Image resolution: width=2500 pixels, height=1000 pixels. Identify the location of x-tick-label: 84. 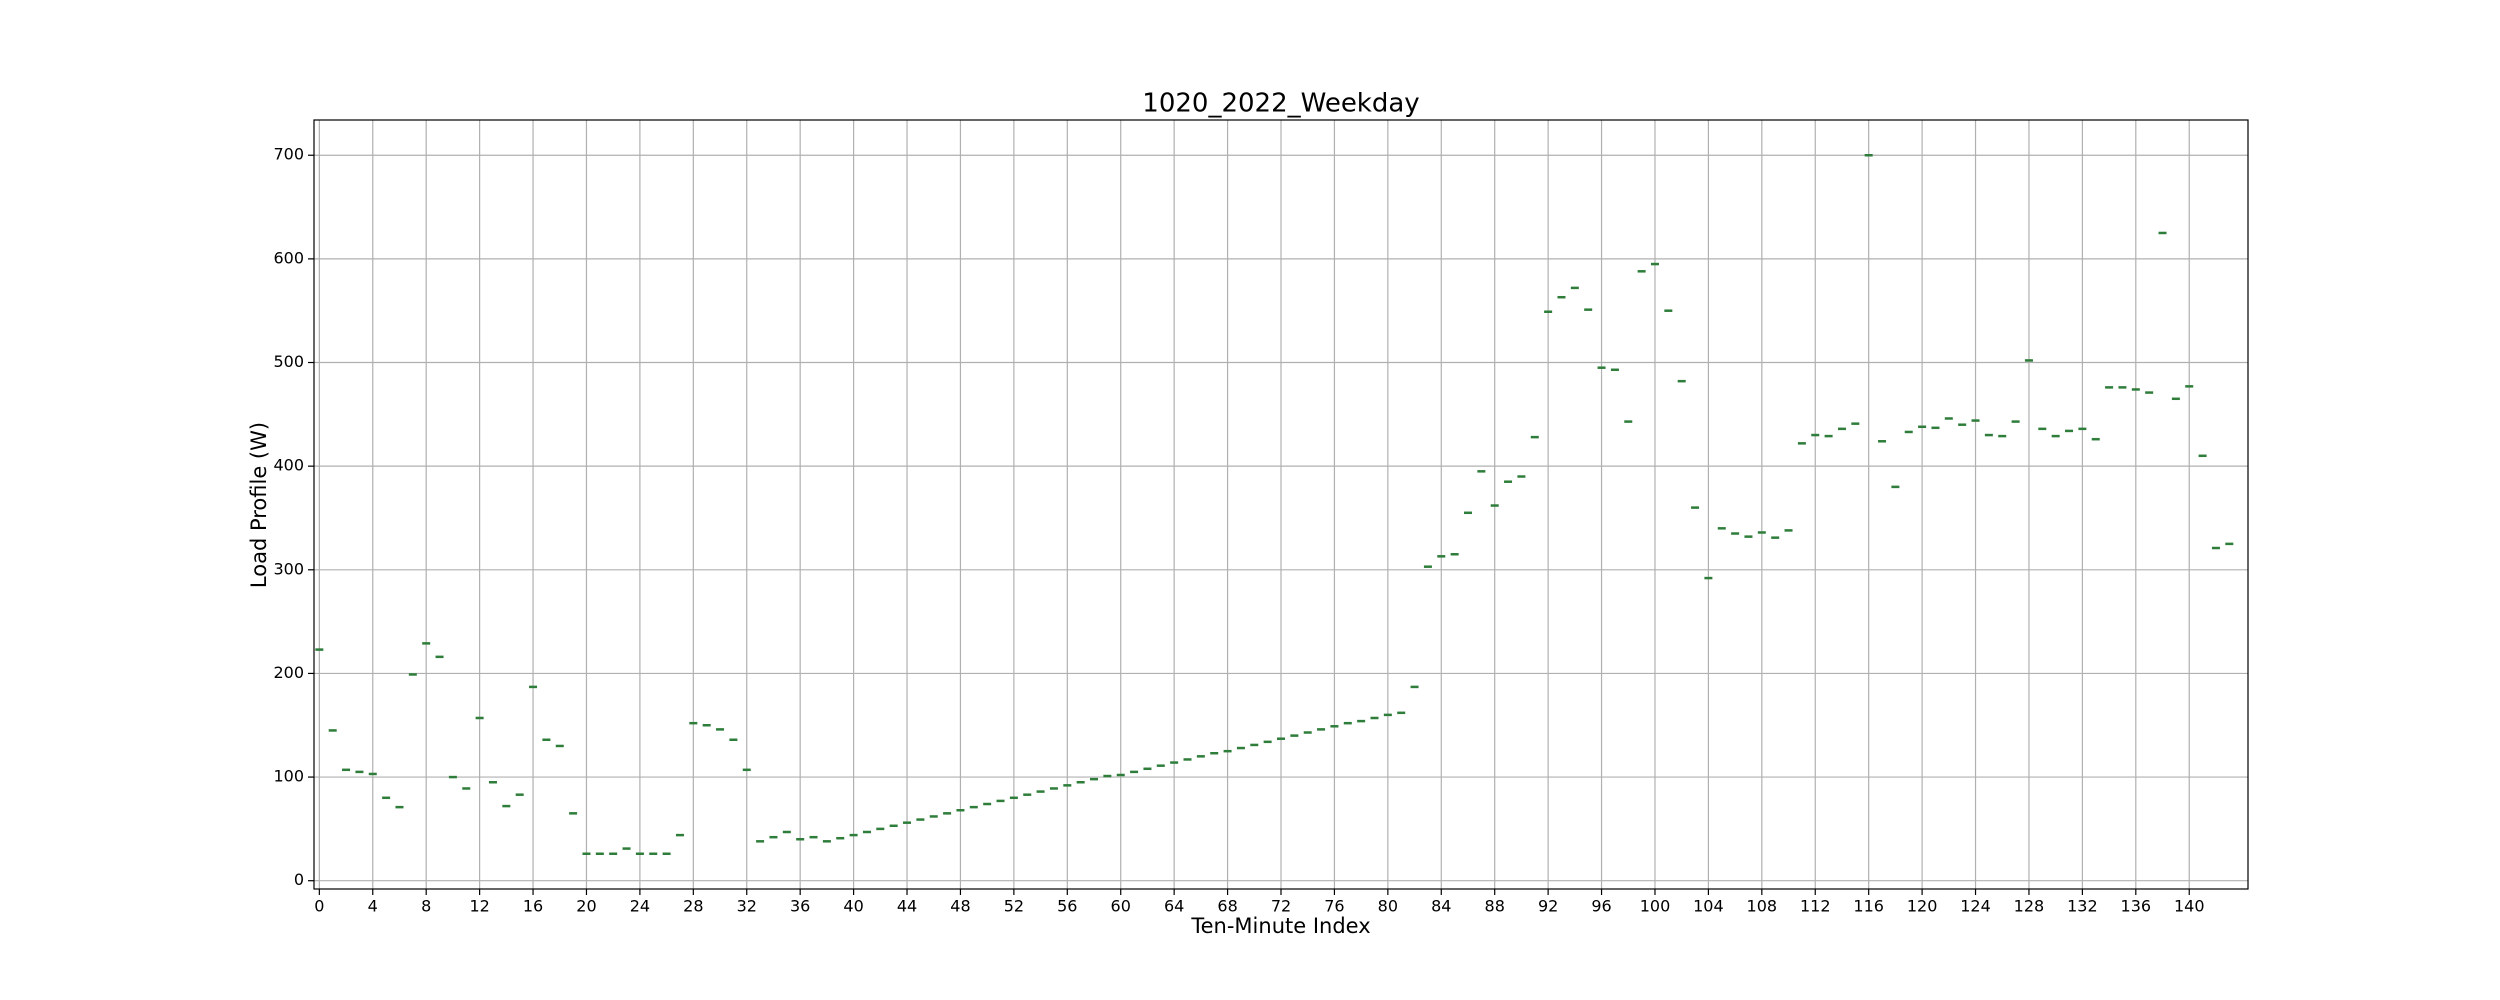
(1441, 906).